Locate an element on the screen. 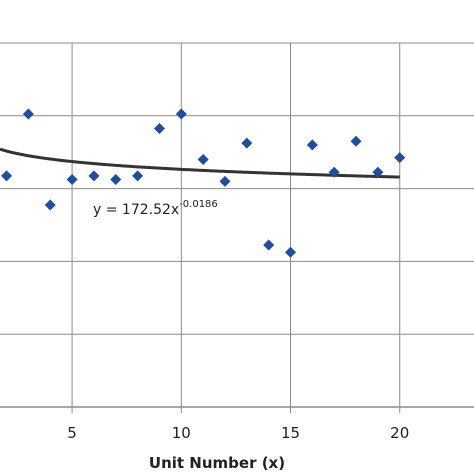  x-axis-title: Unit Number (x) is located at coordinates (217, 463).